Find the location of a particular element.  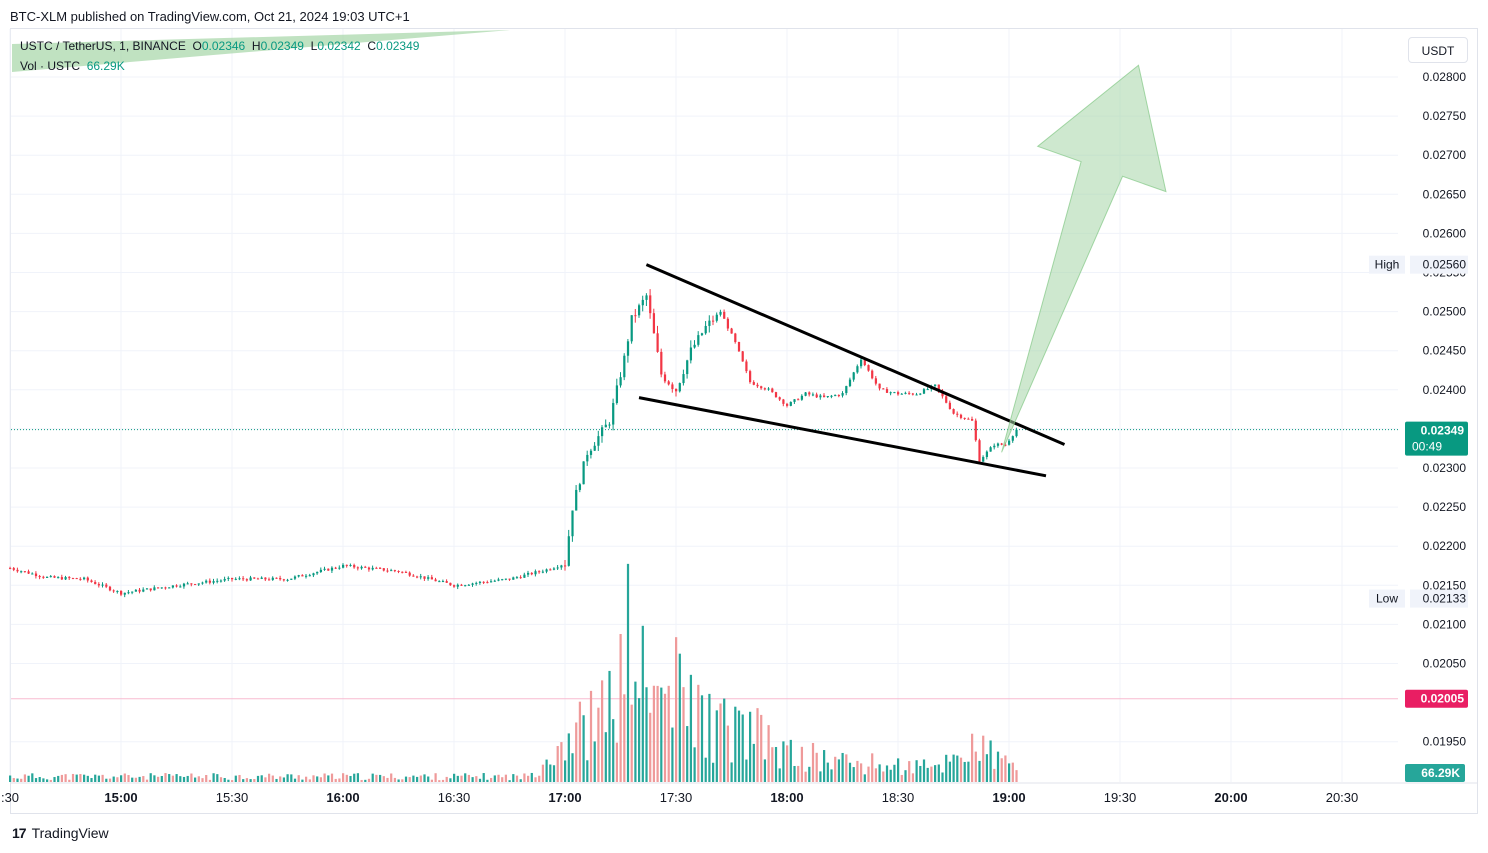

y-axis-tick-label: 0.02050 is located at coordinates (1445, 664).